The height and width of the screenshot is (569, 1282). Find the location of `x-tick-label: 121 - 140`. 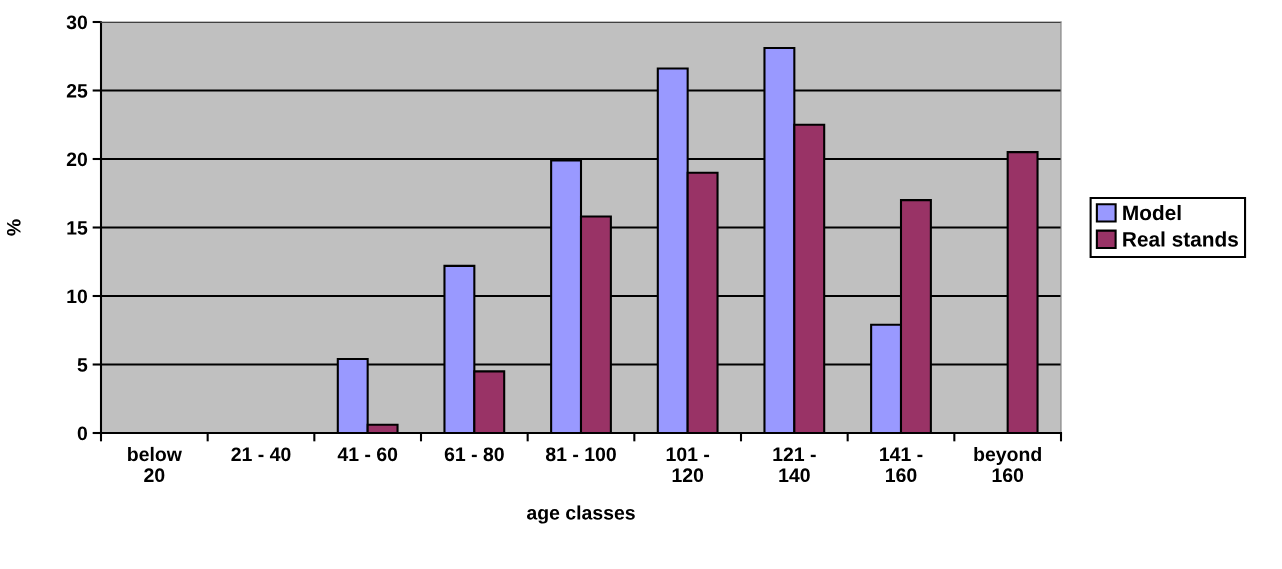

x-tick-label: 121 - 140 is located at coordinates (794, 465).